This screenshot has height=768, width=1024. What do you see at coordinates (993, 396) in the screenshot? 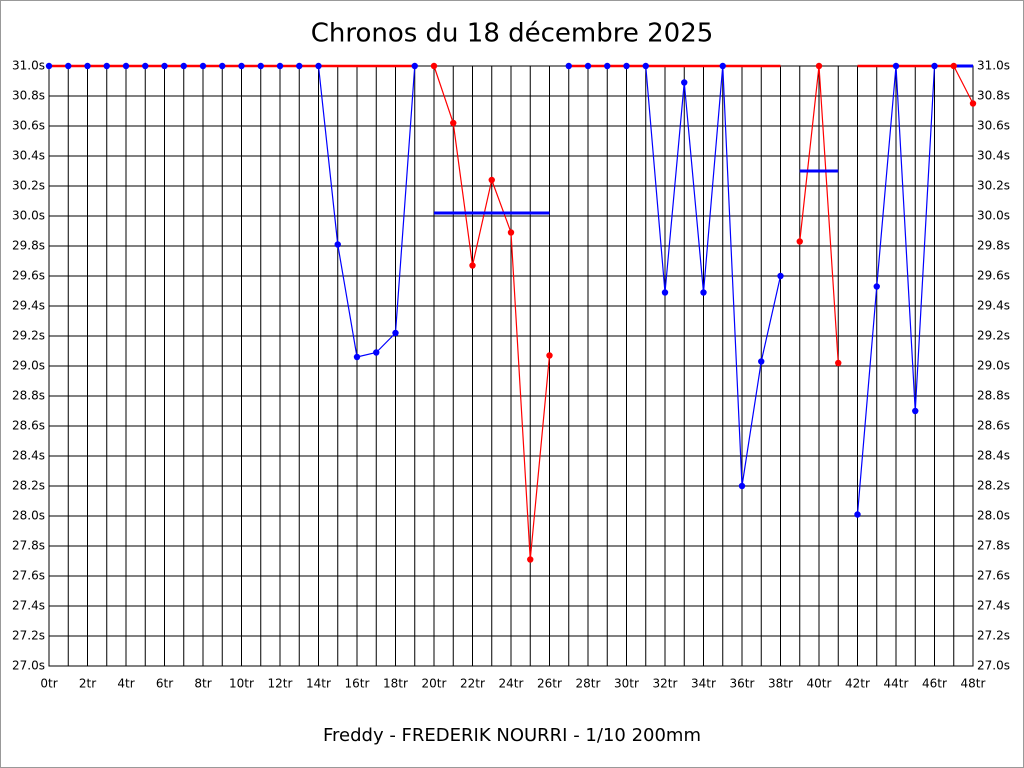
I see `y-tick-label-right: 28.8s` at bounding box center [993, 396].